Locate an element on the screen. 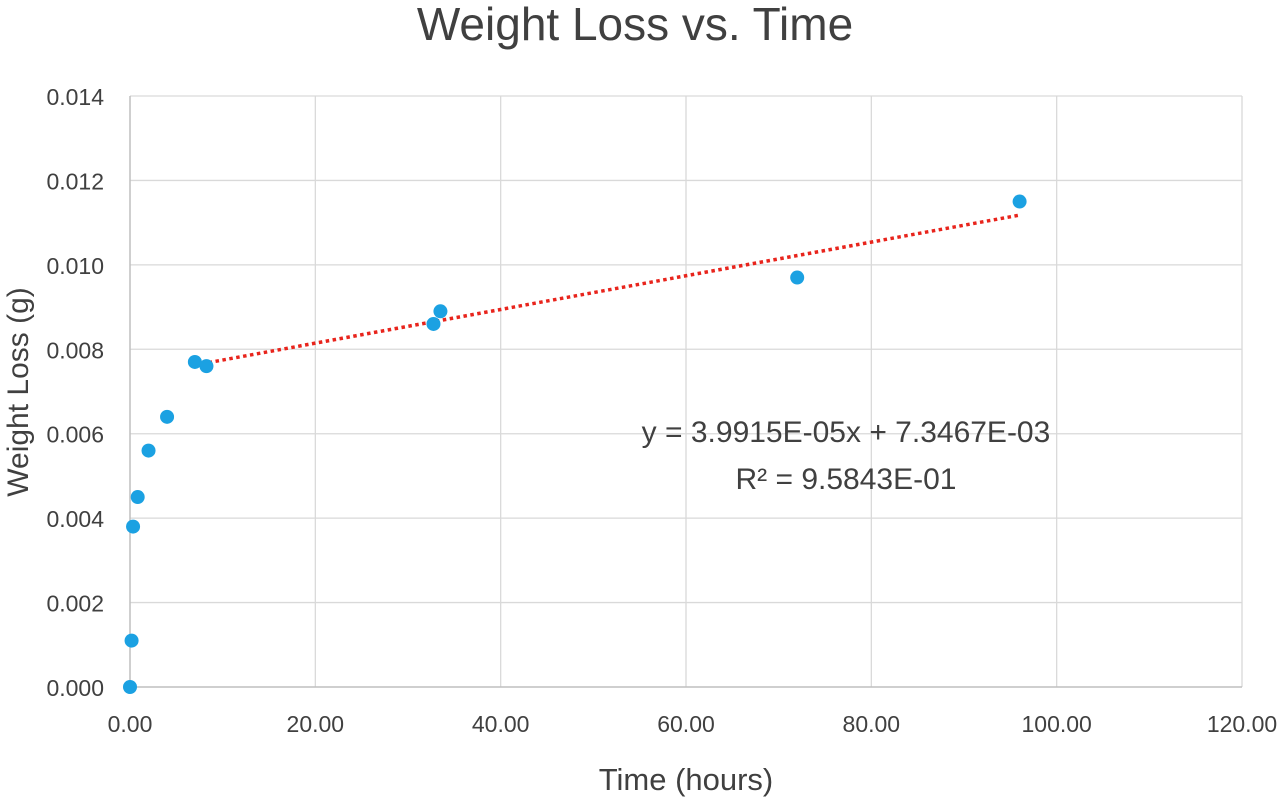 Image resolution: width=1280 pixels, height=804 pixels. y-tick-label: 0.012 is located at coordinates (75, 181).